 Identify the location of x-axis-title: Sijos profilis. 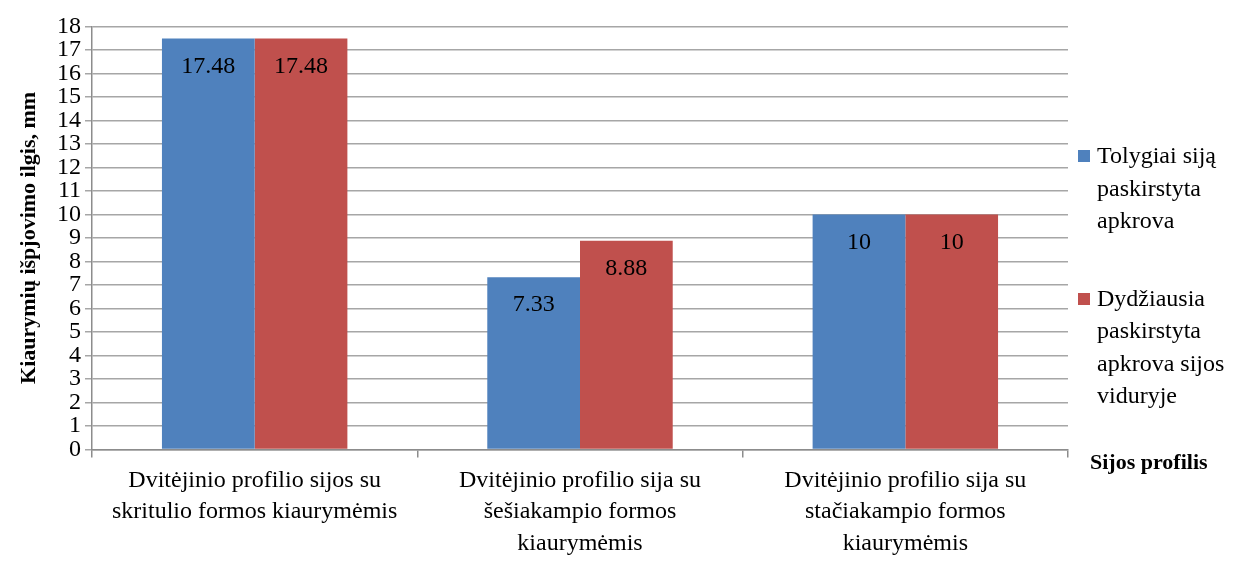
(1149, 462).